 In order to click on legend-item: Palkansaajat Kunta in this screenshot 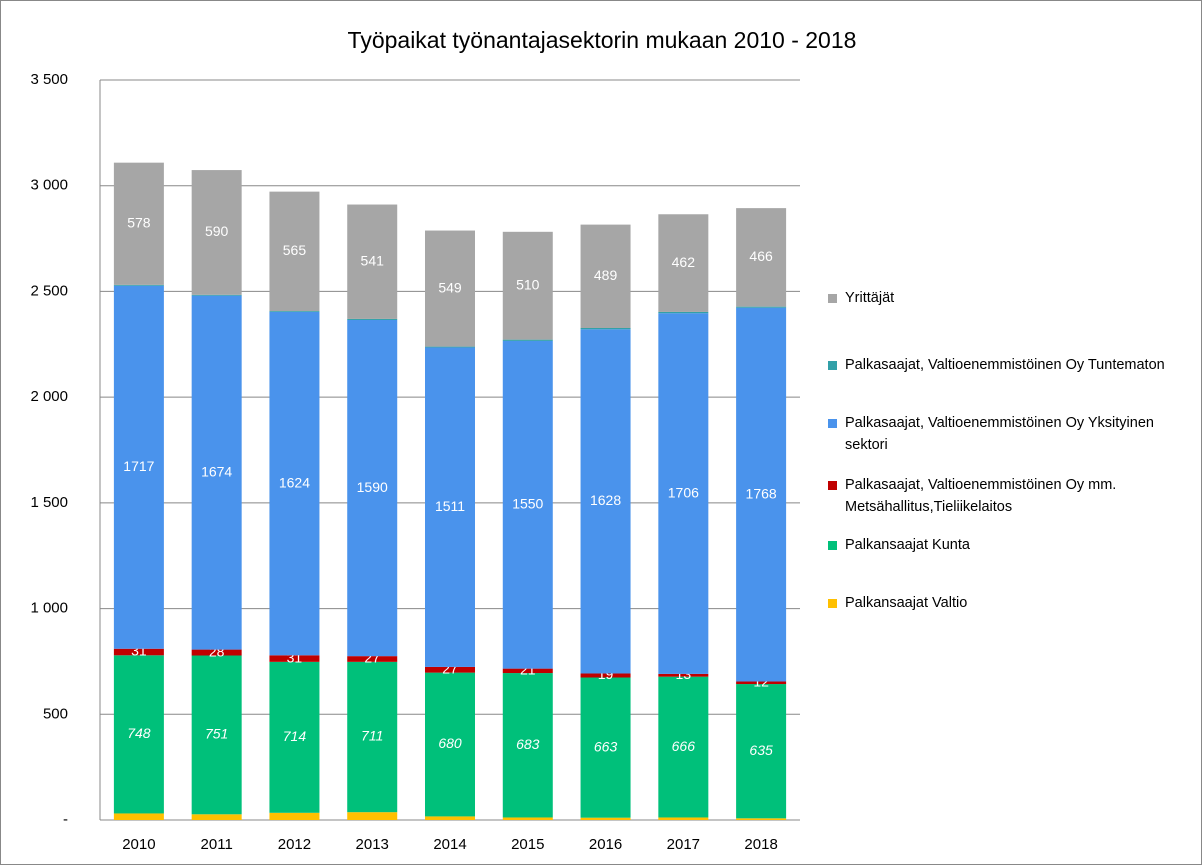, I will do `click(1003, 545)`.